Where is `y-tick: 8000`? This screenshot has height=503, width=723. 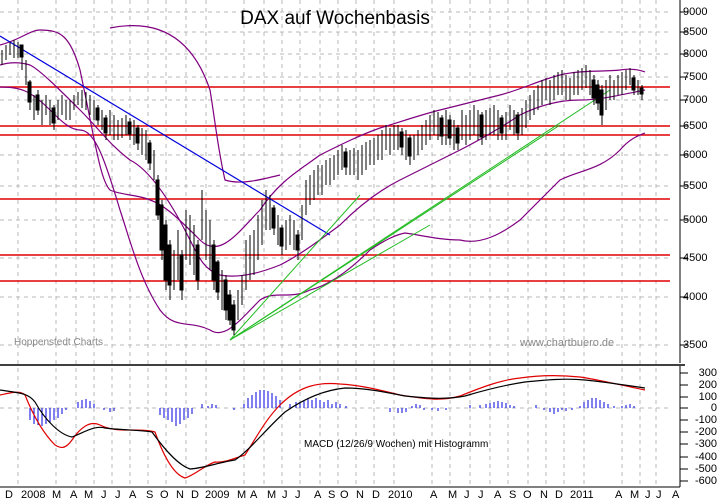
y-tick: 8000 is located at coordinates (695, 54).